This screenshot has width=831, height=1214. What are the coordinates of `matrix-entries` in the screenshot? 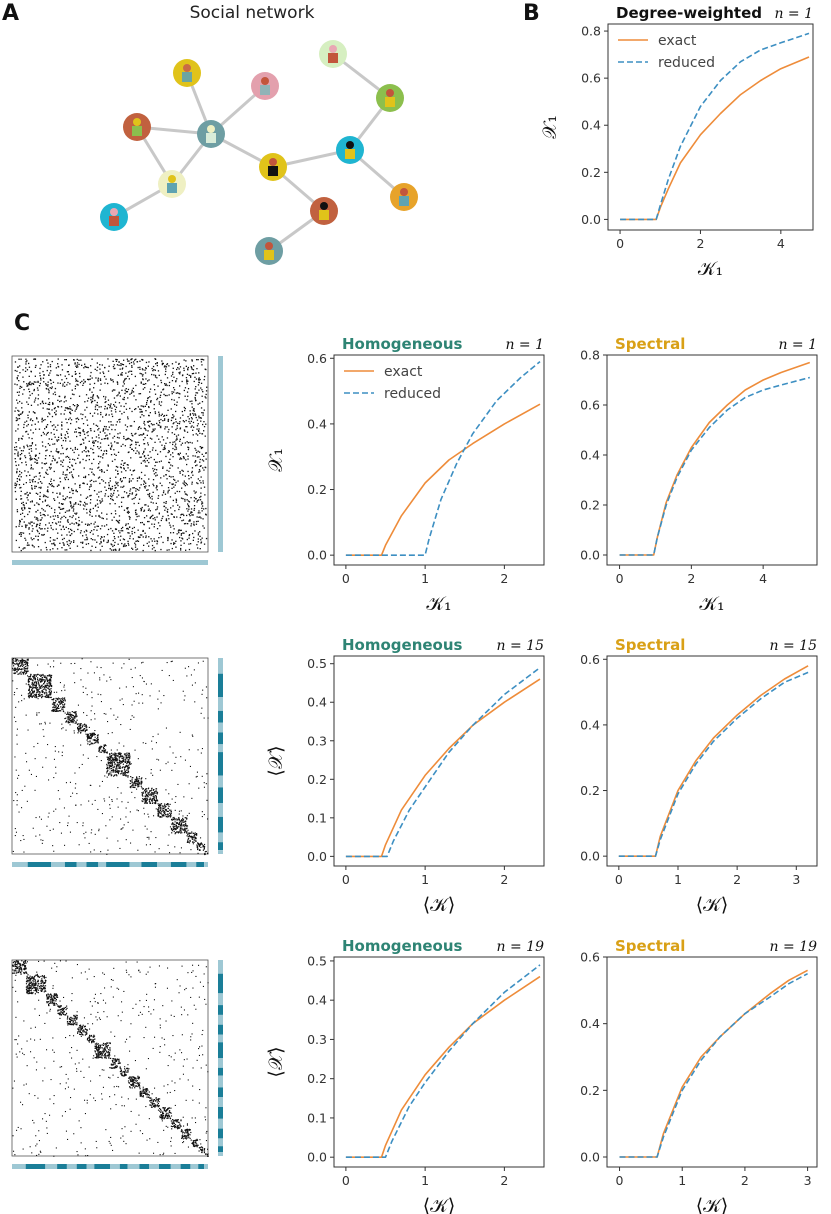 It's located at (110, 757).